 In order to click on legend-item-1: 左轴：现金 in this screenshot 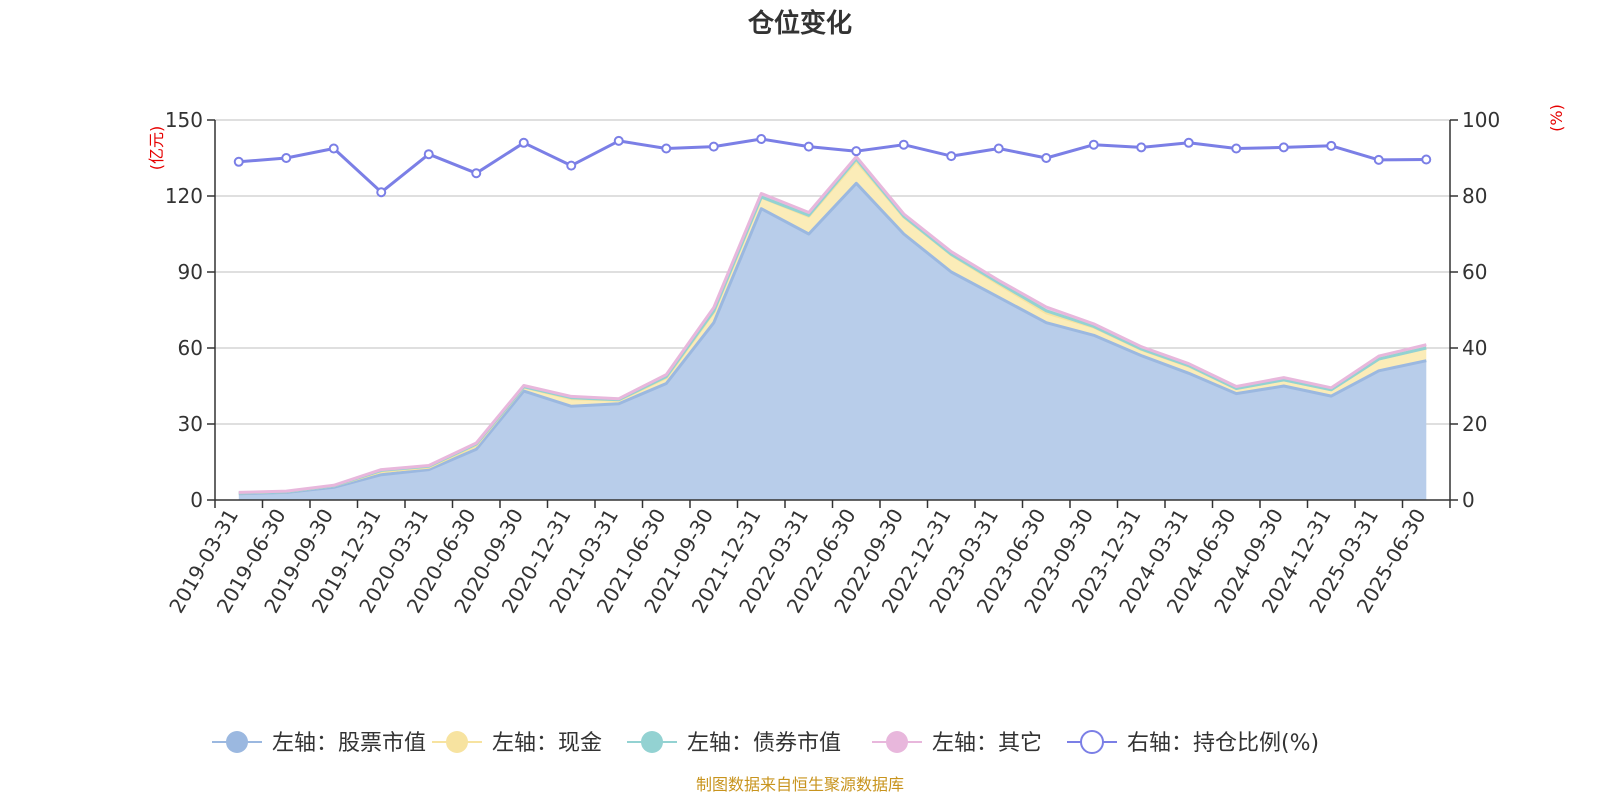, I will do `click(517, 743)`.